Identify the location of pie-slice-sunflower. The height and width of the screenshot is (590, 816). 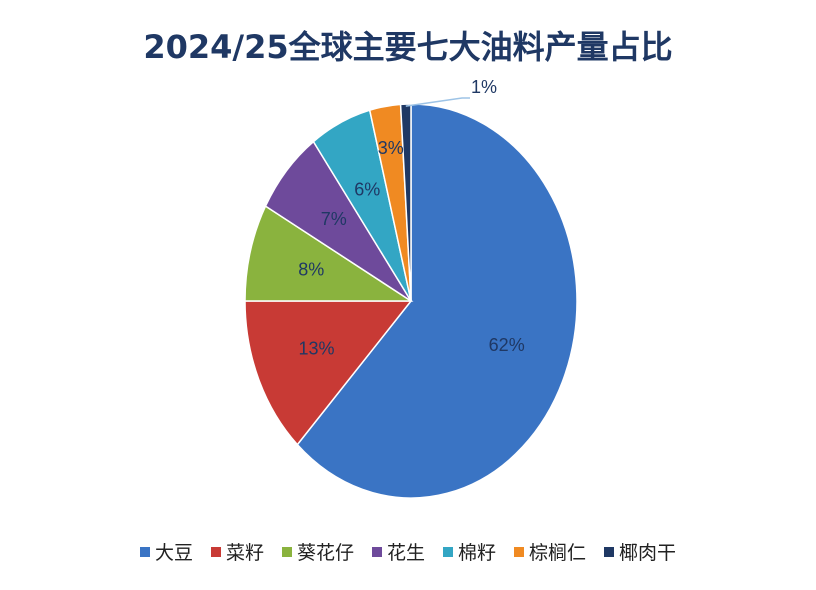
(329, 253).